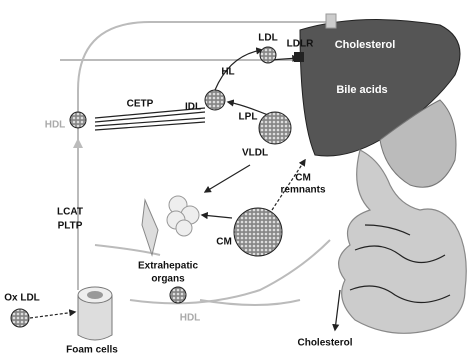 The width and height of the screenshot is (474, 358). What do you see at coordinates (302, 190) in the screenshot?
I see `label: remnants` at bounding box center [302, 190].